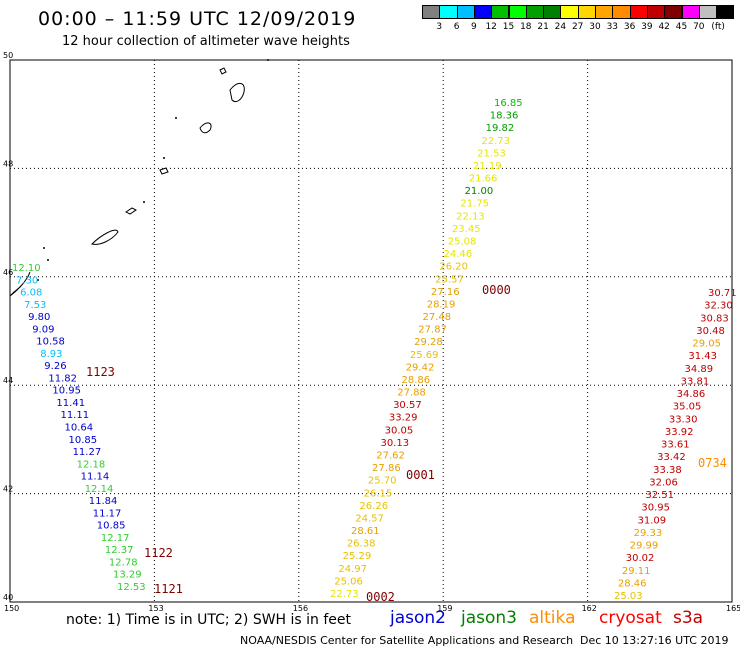 The image size is (740, 650). What do you see at coordinates (420, 367) in the screenshot?
I see `wave-height-label: 29.42` at bounding box center [420, 367].